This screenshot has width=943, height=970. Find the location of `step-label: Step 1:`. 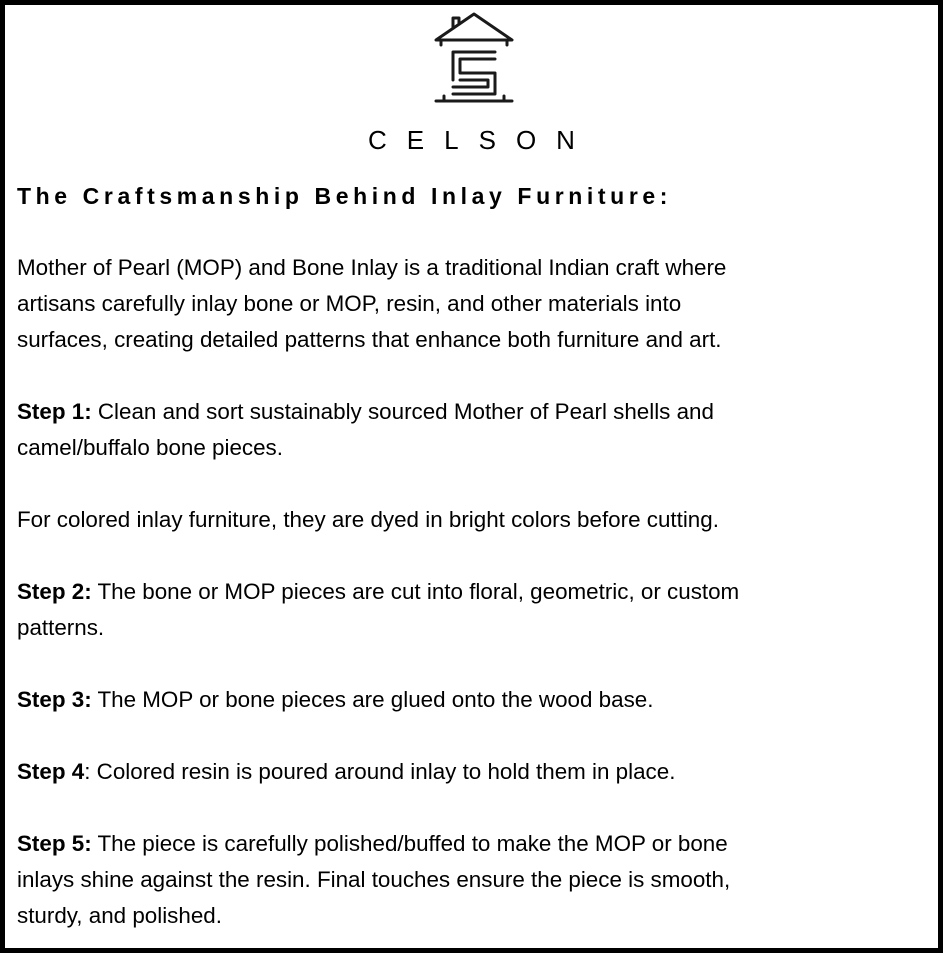

step-label: Step 1: is located at coordinates (54, 411).